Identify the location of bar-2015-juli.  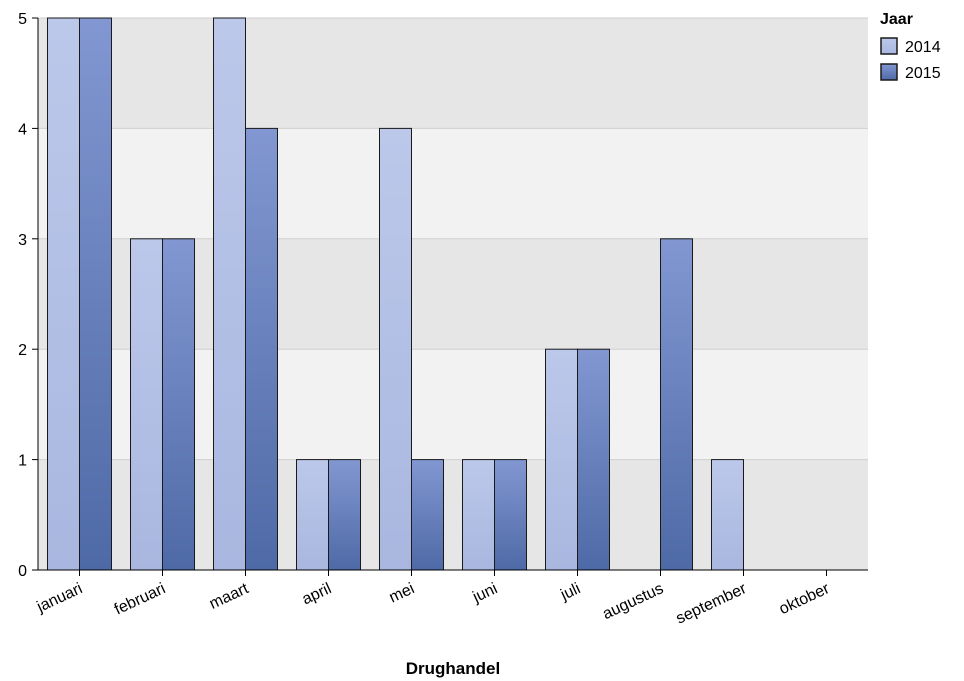
(593, 459).